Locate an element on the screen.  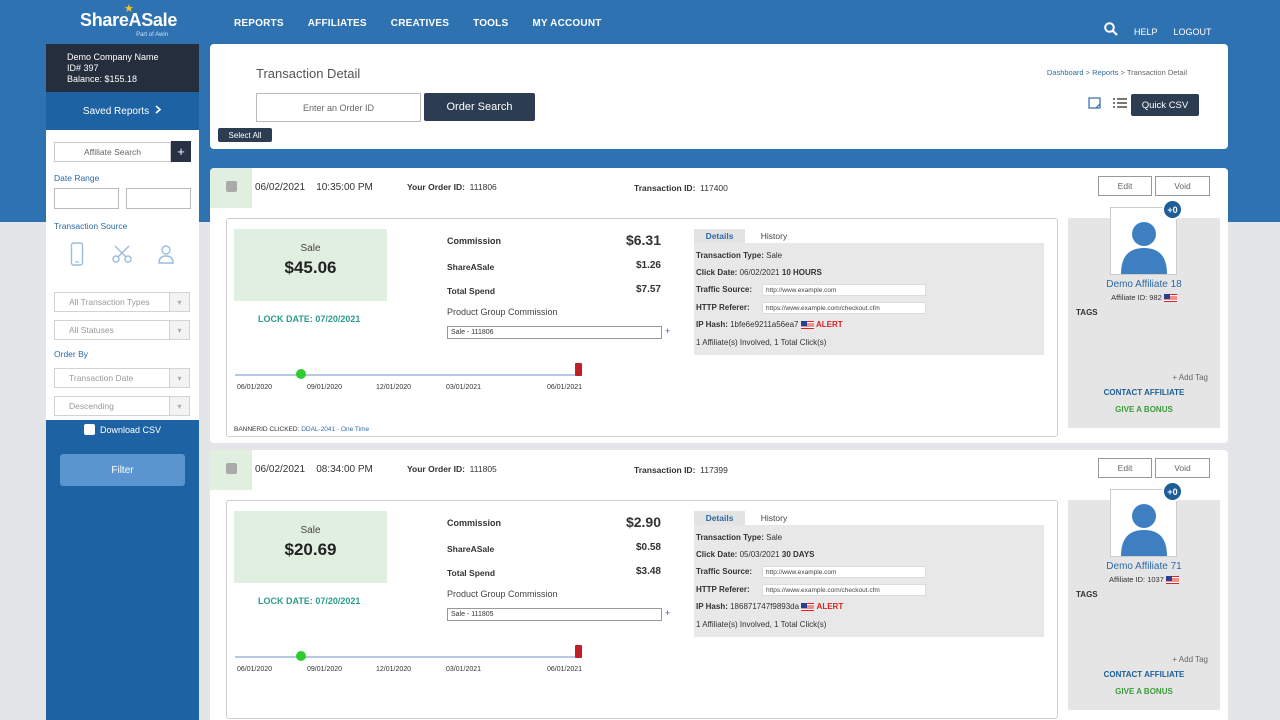
quick-csv-button: Quick CSV is located at coordinates (1165, 105).